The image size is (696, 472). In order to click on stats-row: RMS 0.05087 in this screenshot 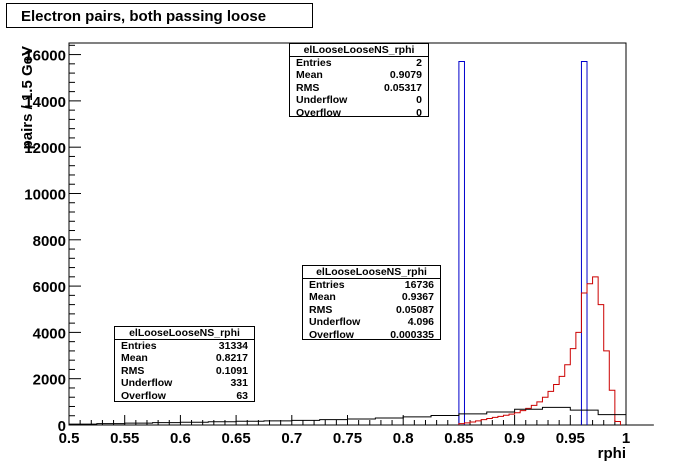, I will do `click(371, 309)`.